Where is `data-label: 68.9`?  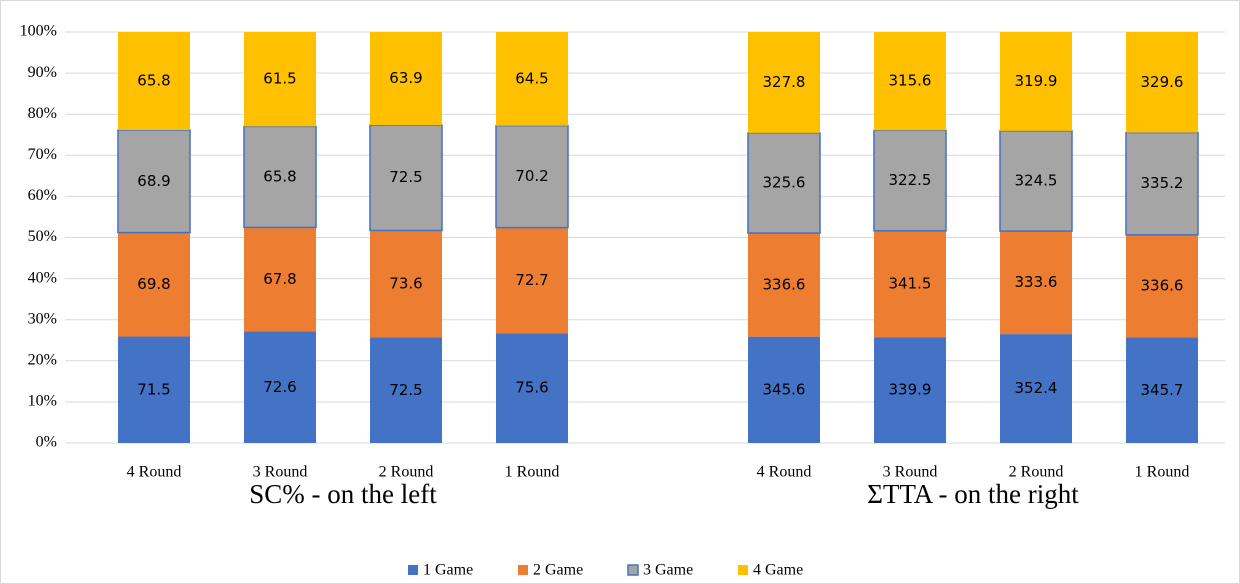 data-label: 68.9 is located at coordinates (153, 181).